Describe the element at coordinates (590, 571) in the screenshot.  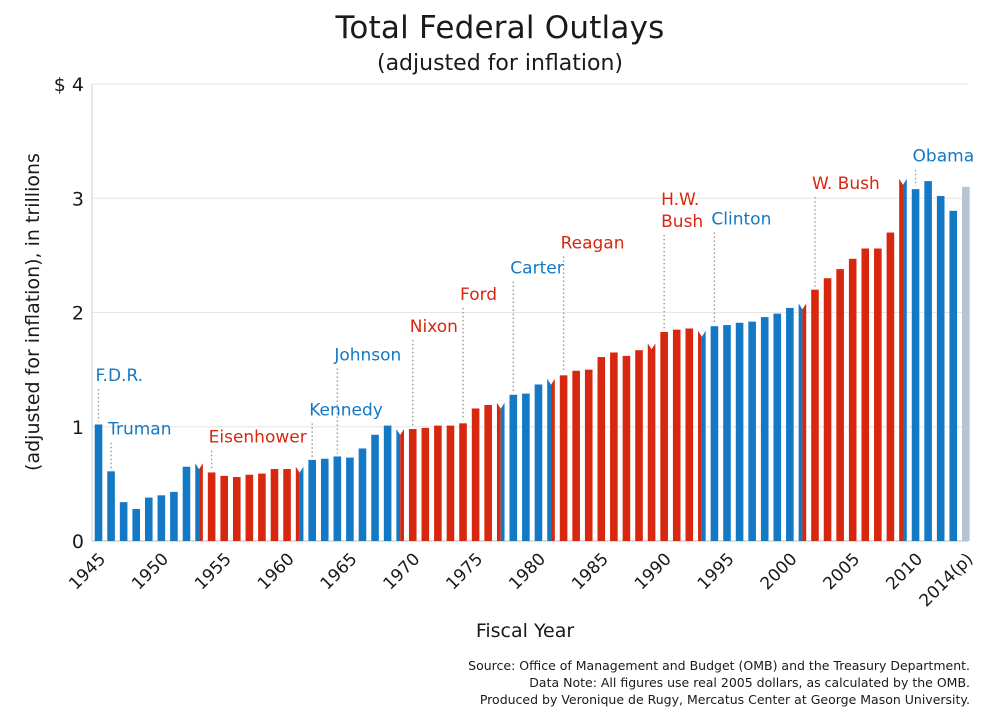
I see `x-tick-label: 1985` at that location.